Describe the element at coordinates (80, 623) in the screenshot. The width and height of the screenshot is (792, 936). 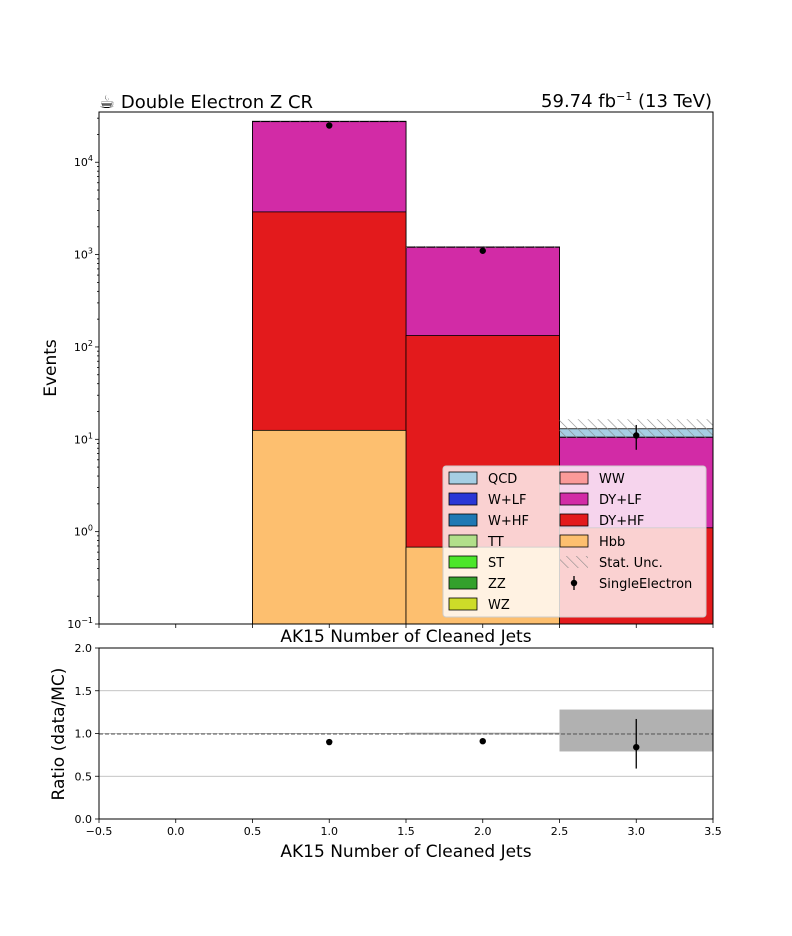
I see `y-tick-label: 10⁻¹` at that location.